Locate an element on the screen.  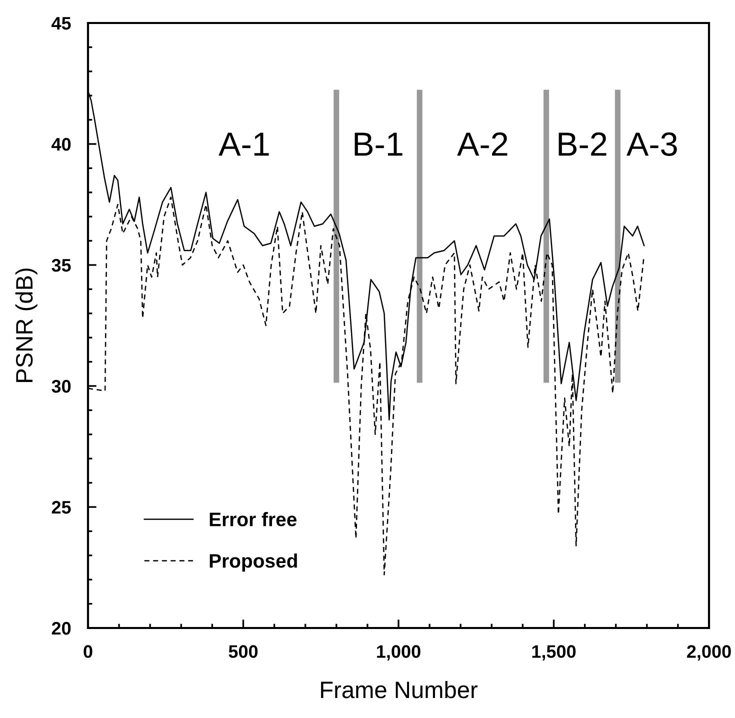
annotation: B-1 is located at coordinates (378, 144).